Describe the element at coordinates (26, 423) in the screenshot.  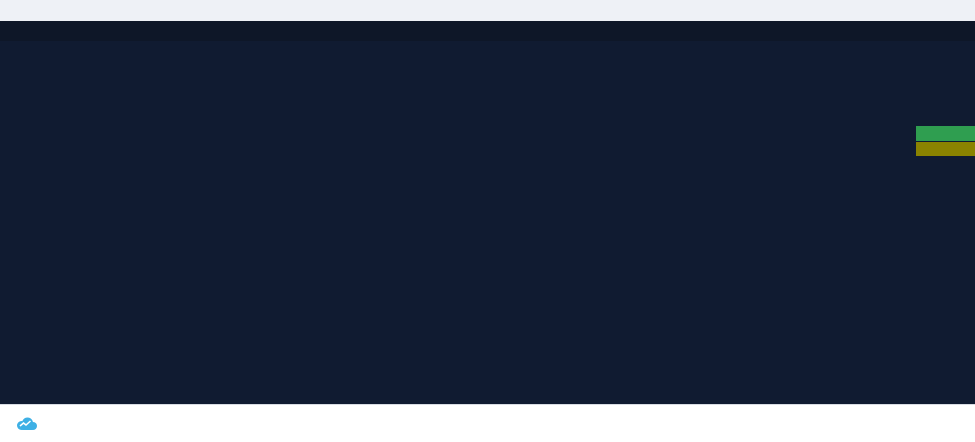
I see `tradingview-logo-icon` at that location.